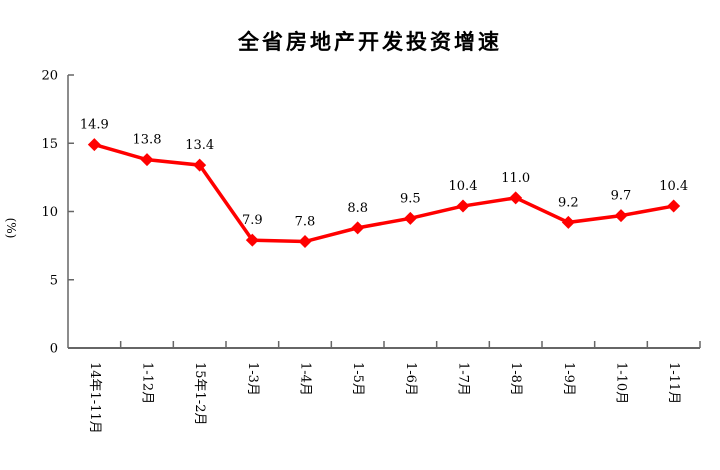  Describe the element at coordinates (463, 186) in the screenshot. I see `data-label-7: 10.4` at that location.